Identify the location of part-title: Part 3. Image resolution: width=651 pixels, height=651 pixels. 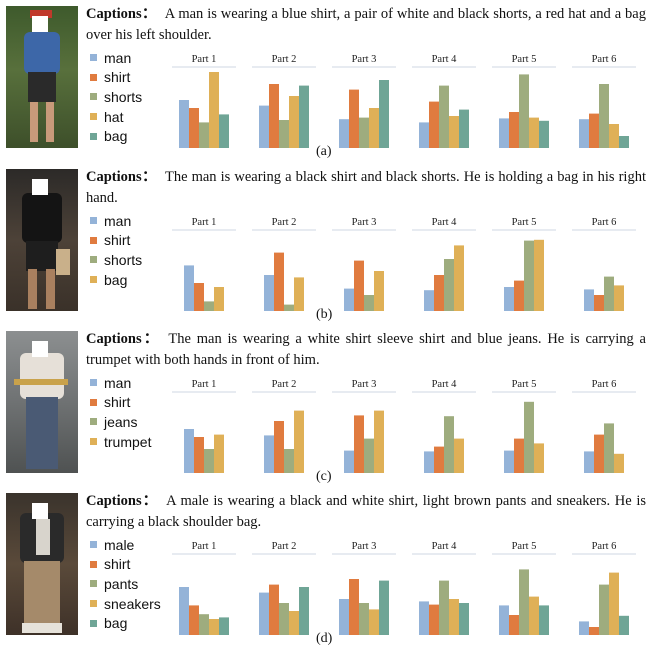
(364, 59).